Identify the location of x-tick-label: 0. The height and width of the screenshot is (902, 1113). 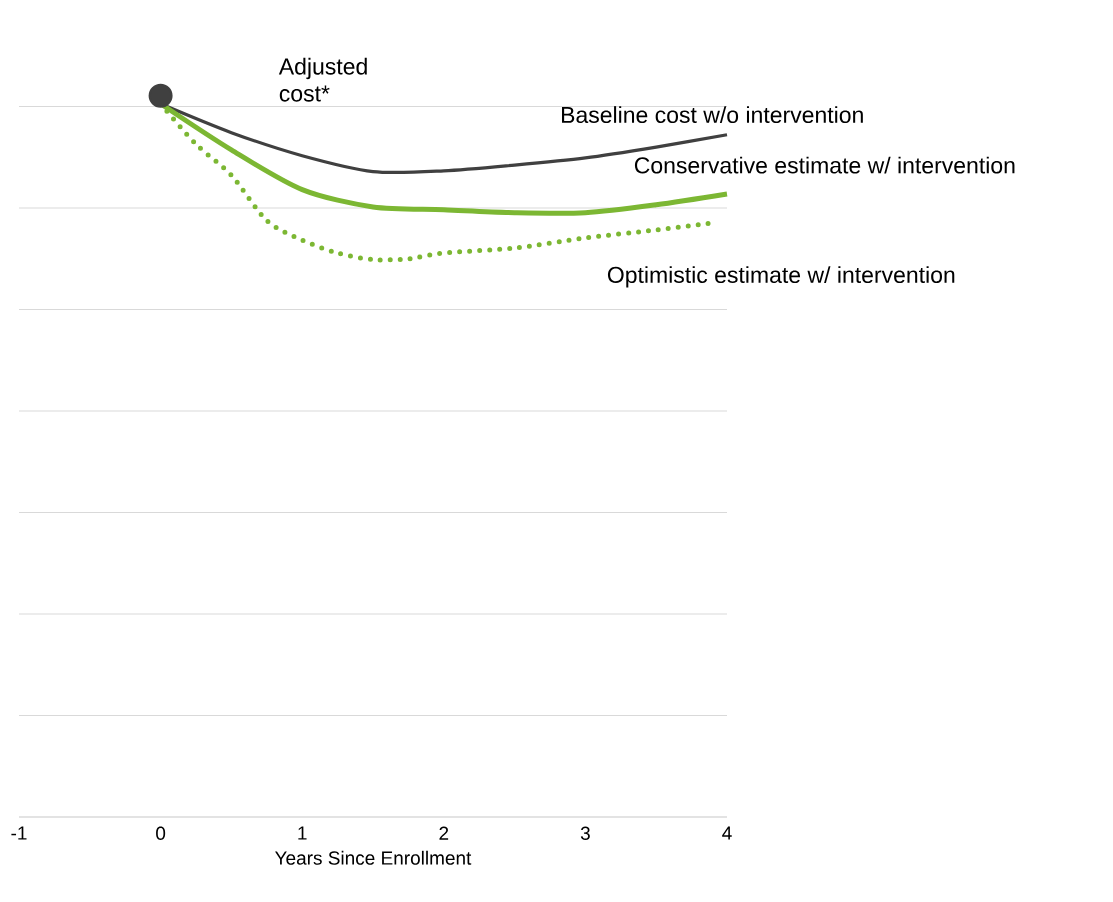
(161, 833).